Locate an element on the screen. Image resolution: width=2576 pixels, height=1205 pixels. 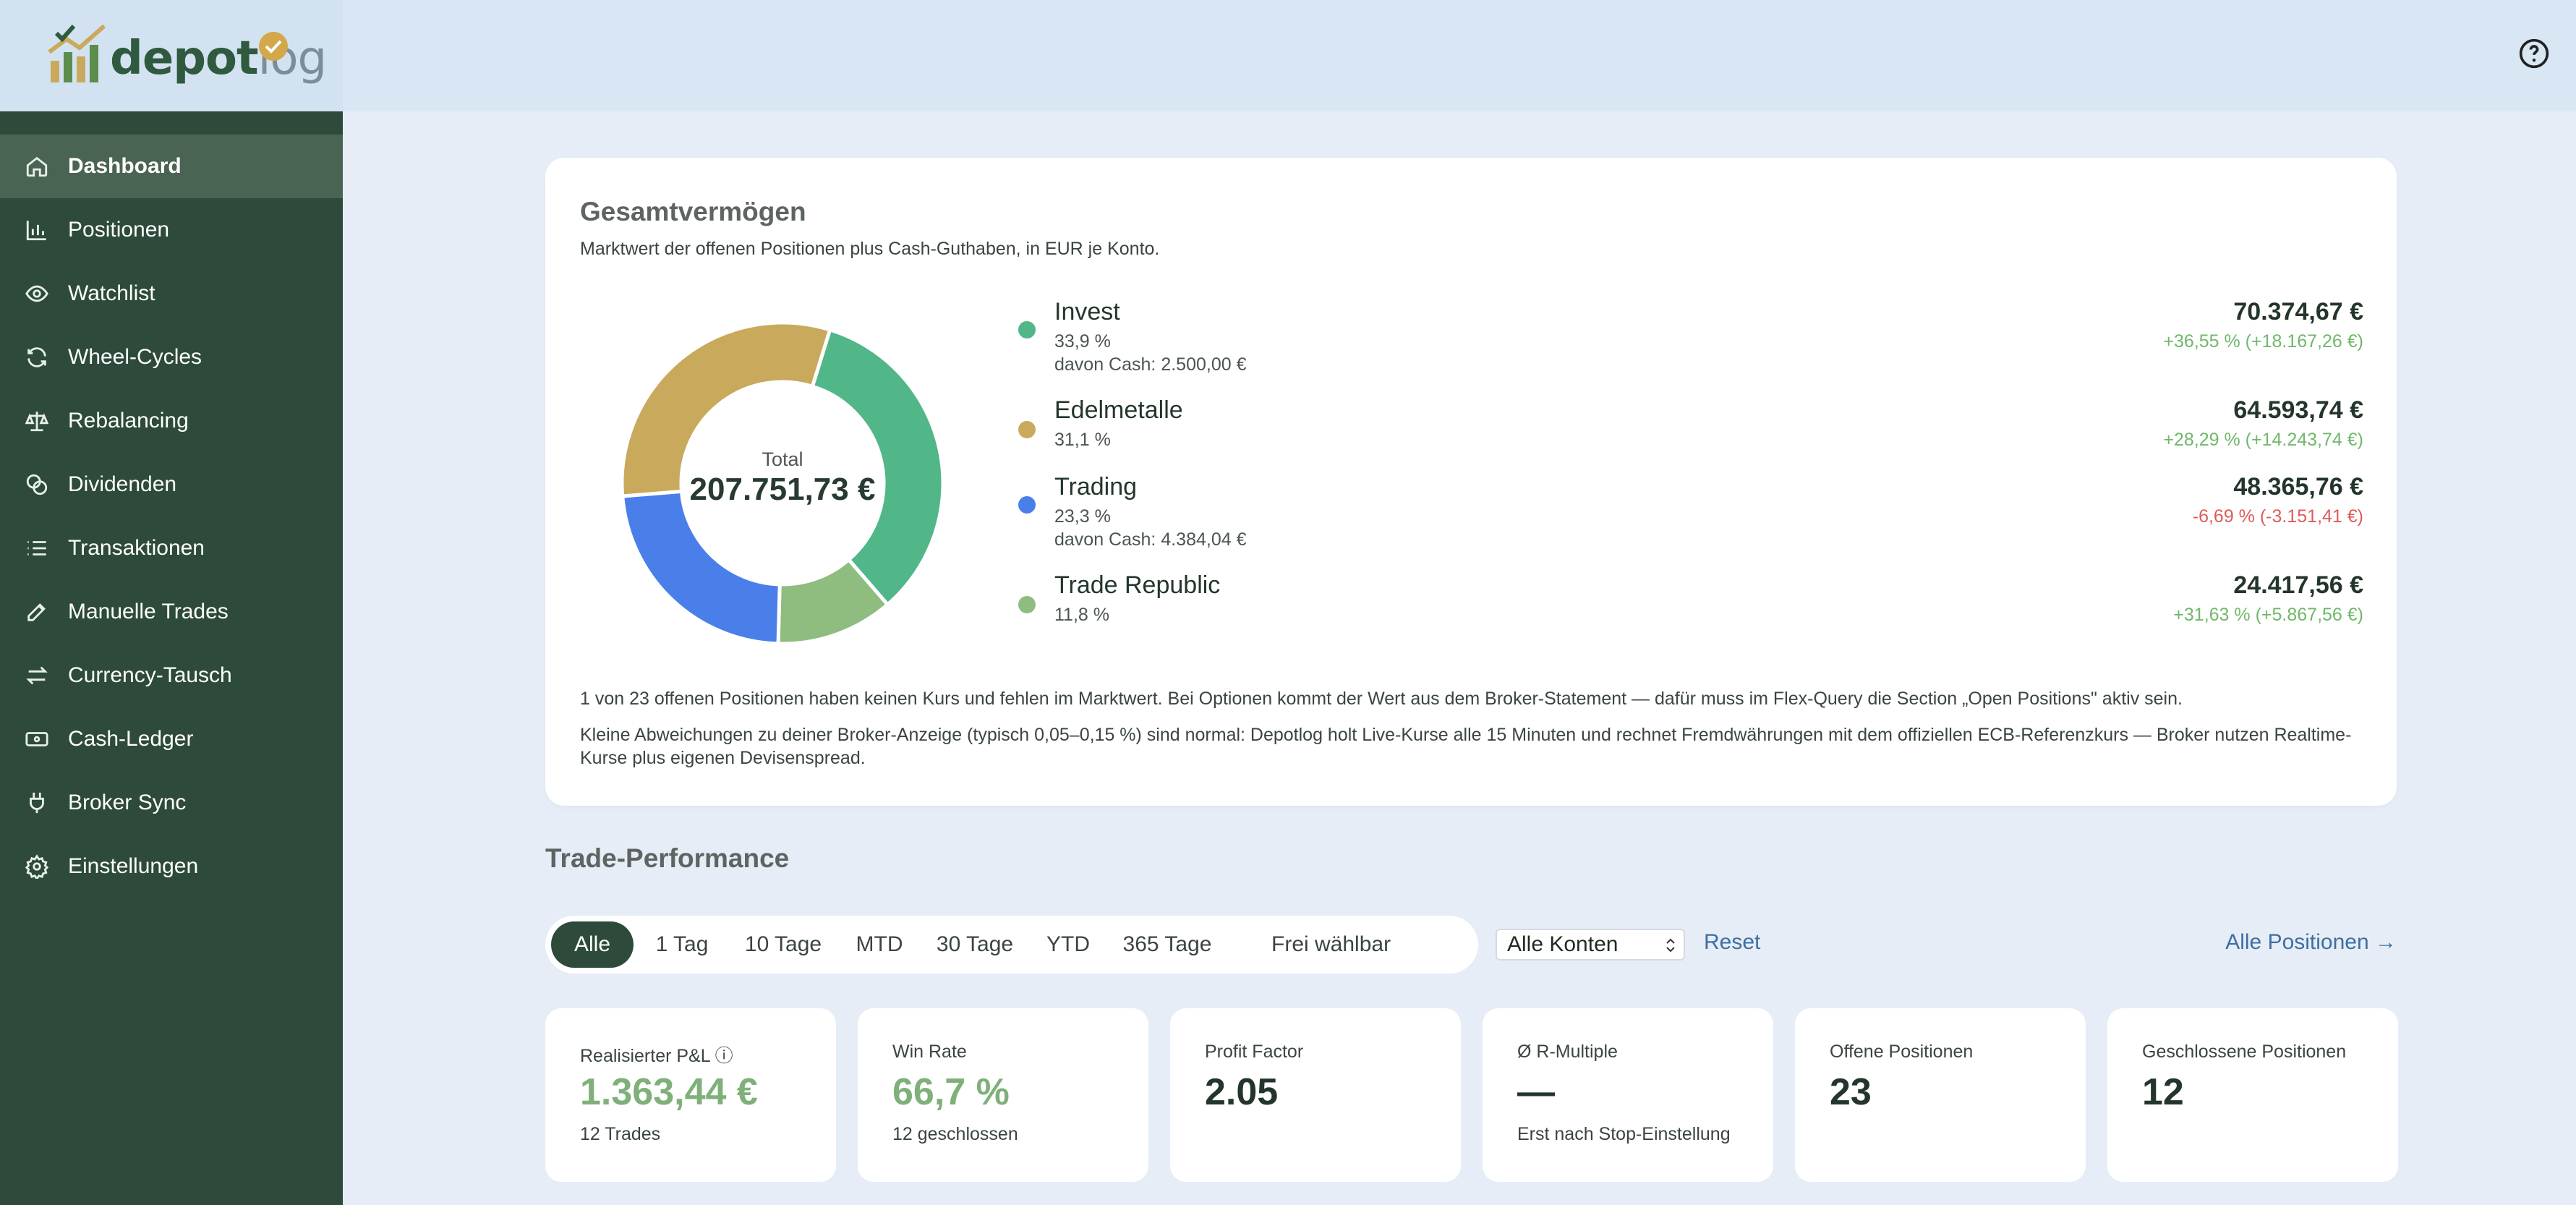
stat-label: Offene Positionen is located at coordinates (1902, 1052).